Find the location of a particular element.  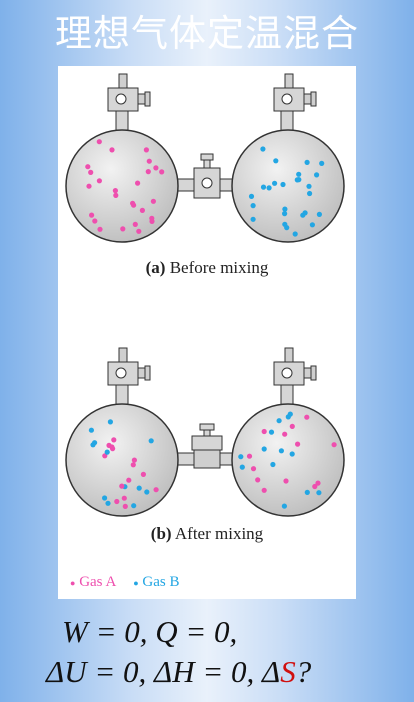

caption-after: (b) After mixing is located at coordinates (207, 534).